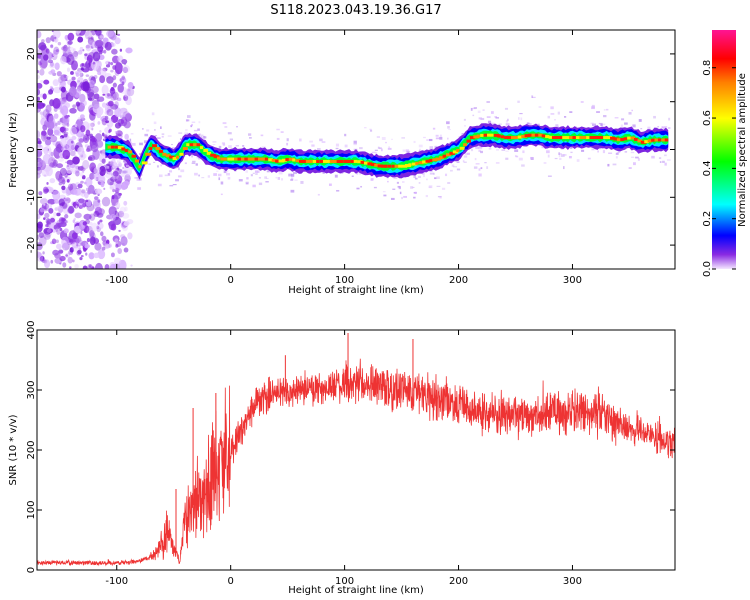  What do you see at coordinates (387, 151) in the screenshot?
I see `spectrogram-band-green` at bounding box center [387, 151].